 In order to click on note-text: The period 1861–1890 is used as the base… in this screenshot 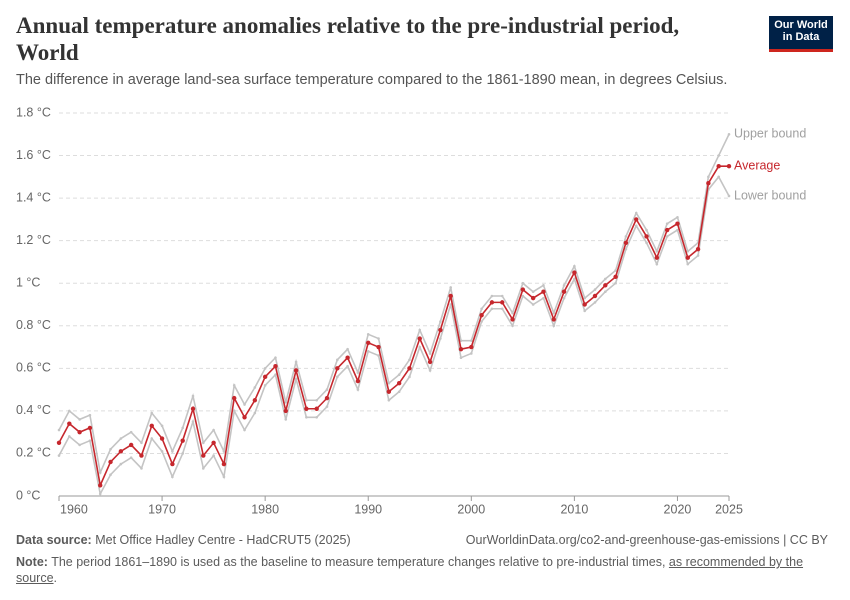, I will do `click(360, 562)`.